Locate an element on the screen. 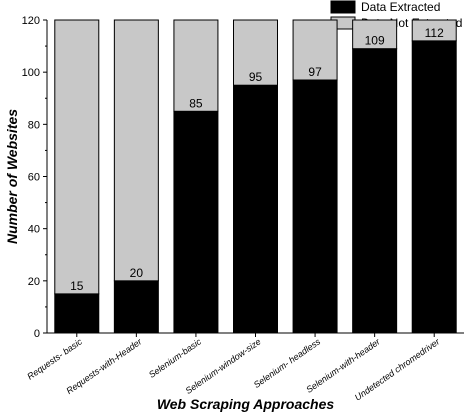 The width and height of the screenshot is (474, 413). y-tick-label-20: 20 is located at coordinates (34, 282).